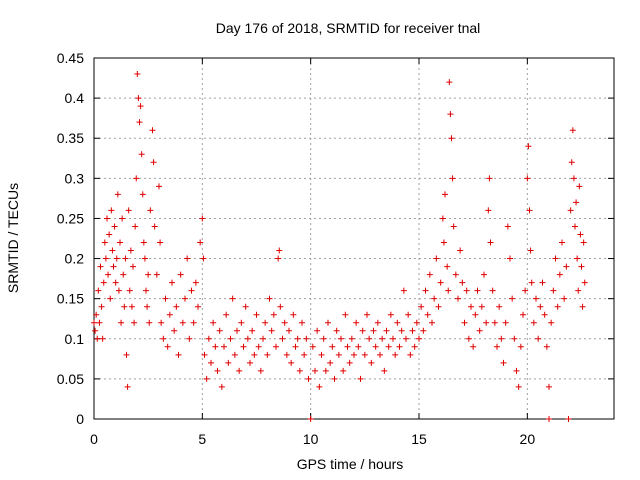 The height and width of the screenshot is (480, 640). What do you see at coordinates (202, 439) in the screenshot?
I see `x-tick-label: 5` at bounding box center [202, 439].